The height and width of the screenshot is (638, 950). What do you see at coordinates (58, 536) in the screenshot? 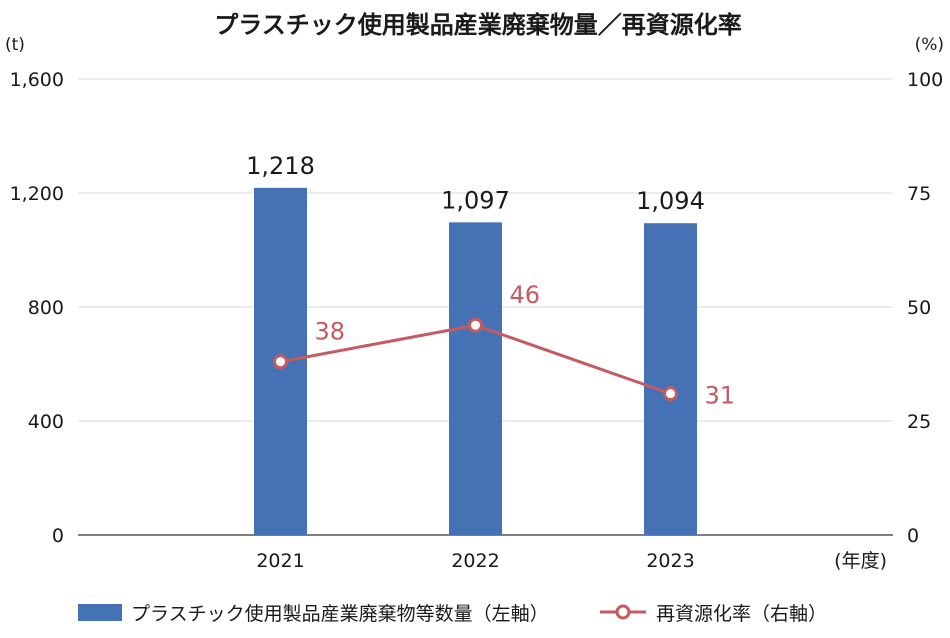
I see `left-tick-label: 0` at bounding box center [58, 536].